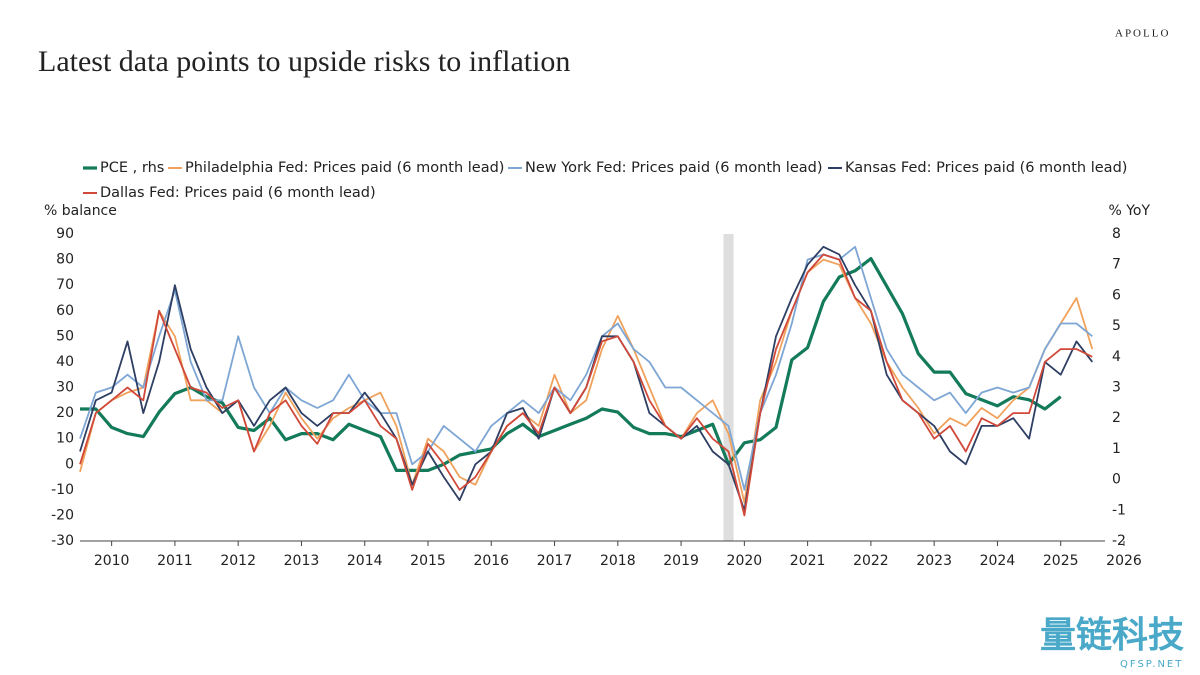 This screenshot has width=1200, height=675. What do you see at coordinates (1112, 635) in the screenshot?
I see `watermark-name: 量链科技` at bounding box center [1112, 635].